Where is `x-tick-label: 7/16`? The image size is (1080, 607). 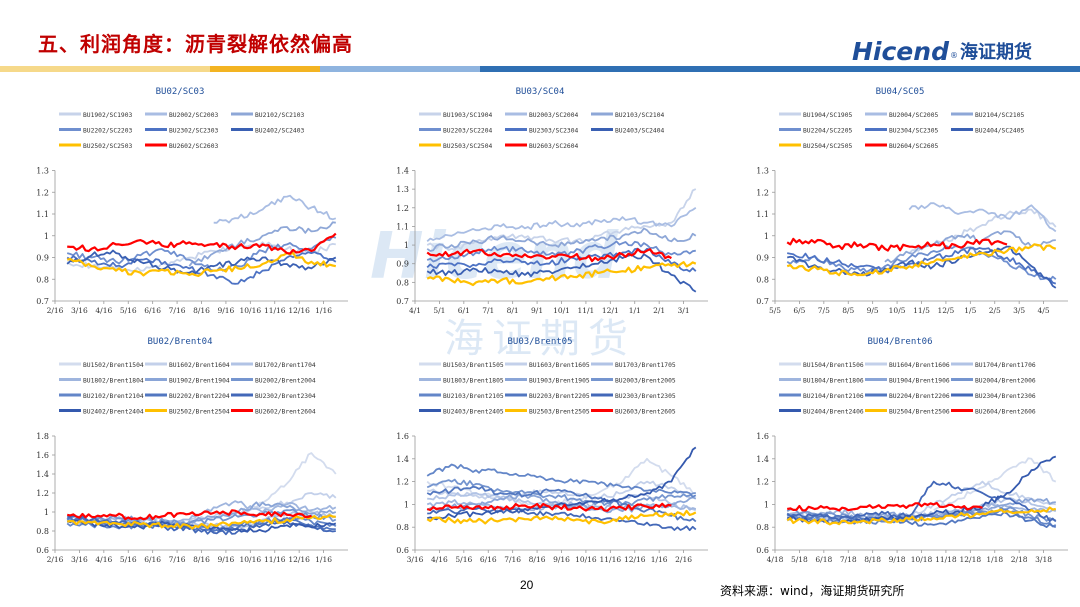 x-tick-label: 7/16 is located at coordinates (512, 559).